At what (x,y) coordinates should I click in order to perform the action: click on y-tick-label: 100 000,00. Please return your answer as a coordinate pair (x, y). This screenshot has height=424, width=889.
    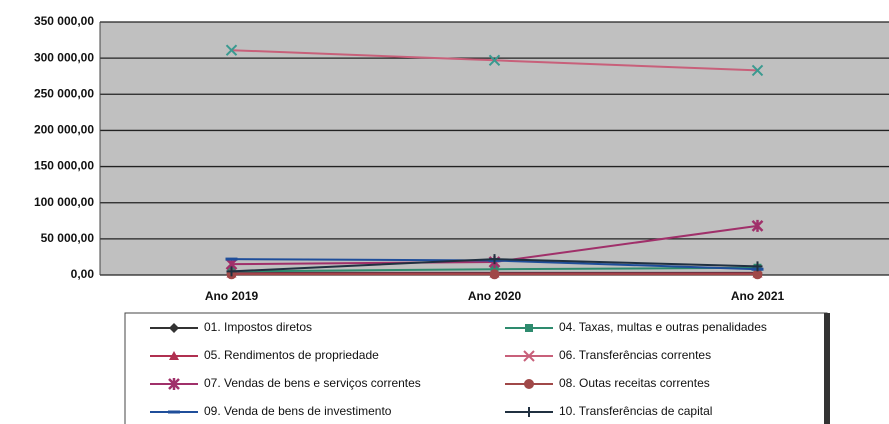
    Looking at the image, I should click on (64, 202).